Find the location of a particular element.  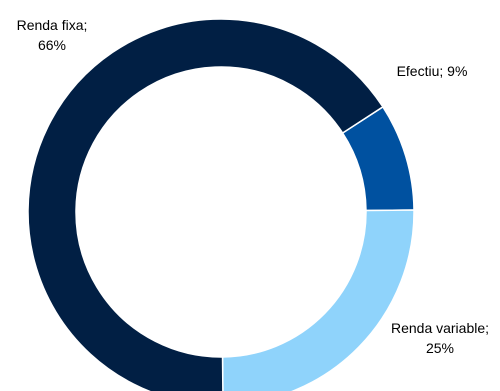

label-renda-fixa: Renda fixa; 66% is located at coordinates (52, 35).